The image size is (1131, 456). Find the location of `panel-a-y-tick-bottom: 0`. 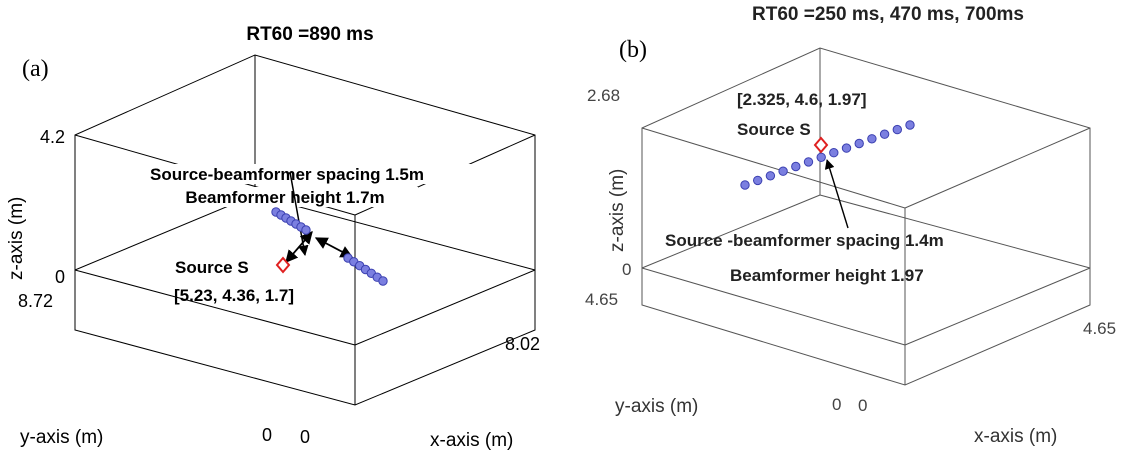

panel-a-y-tick-bottom: 0 is located at coordinates (267, 435).